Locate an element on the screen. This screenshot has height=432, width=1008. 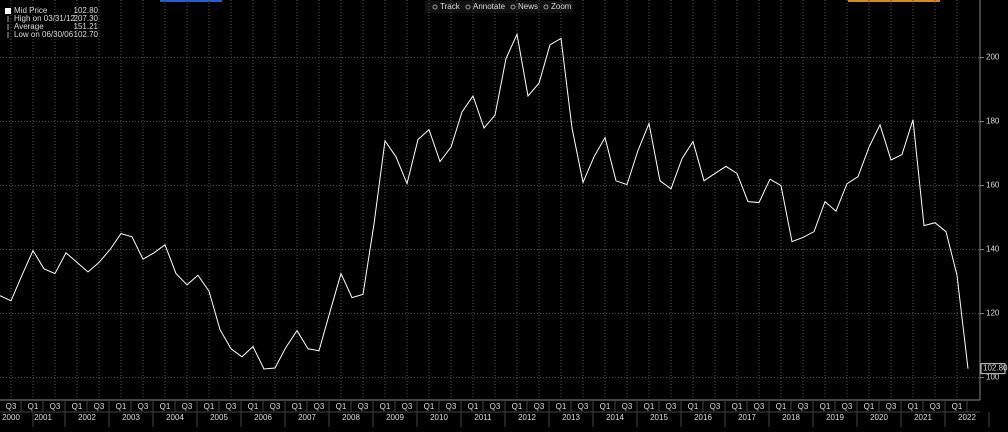
toolbar-button: News is located at coordinates (528, 6).